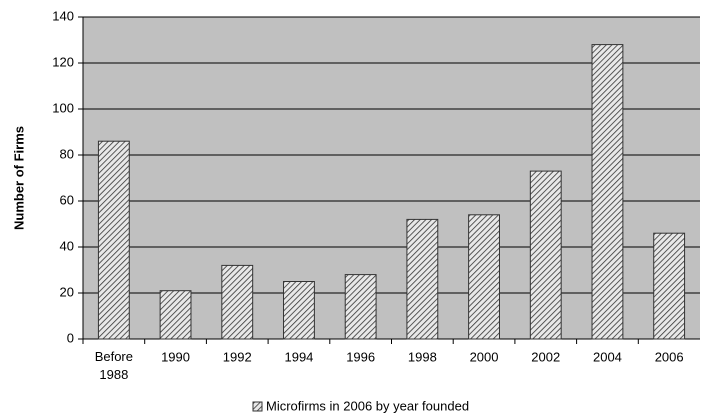  I want to click on y-tick-label: 20, so click(67, 291).